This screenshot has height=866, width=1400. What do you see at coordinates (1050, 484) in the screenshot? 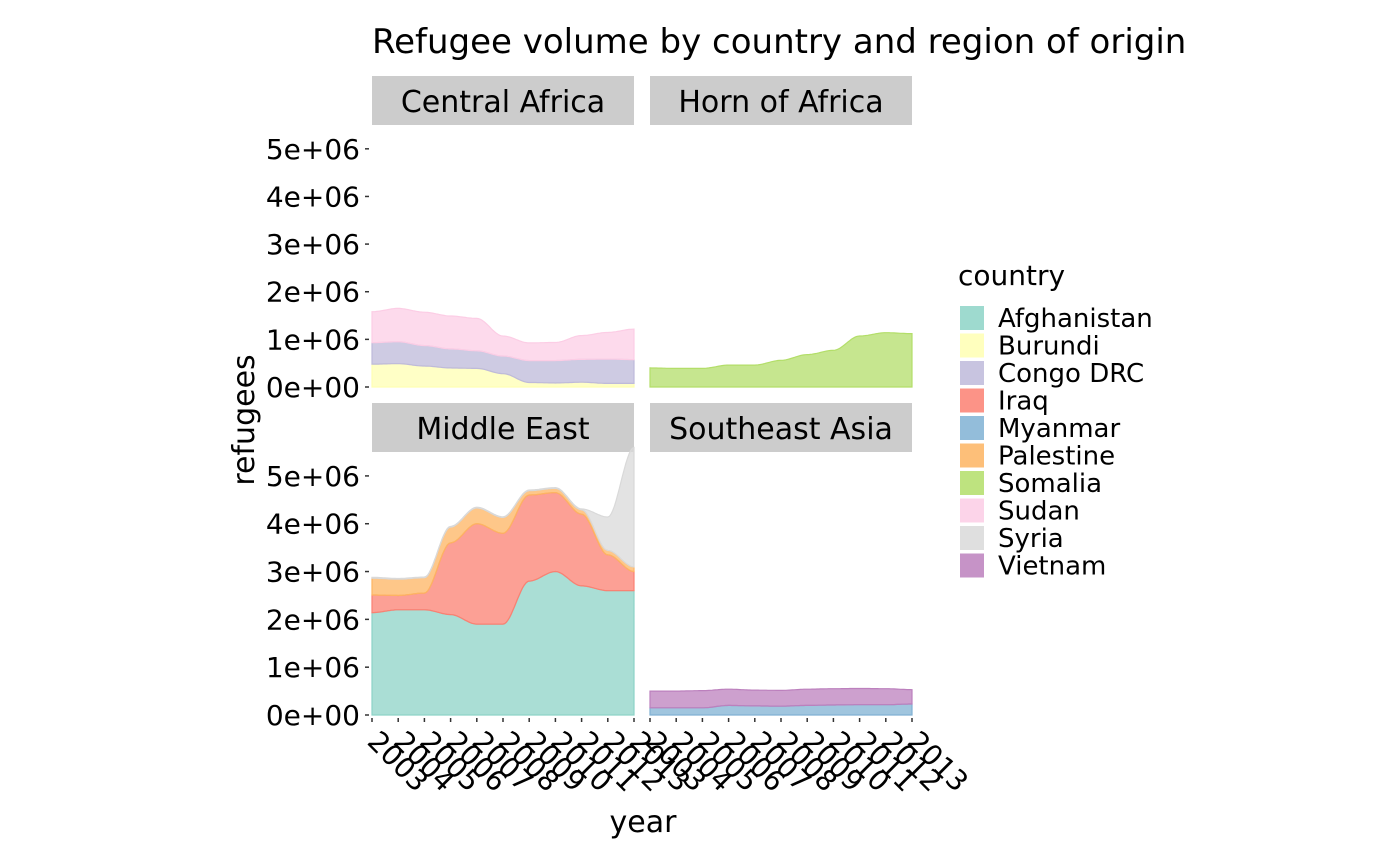
I see `legend-label: Somalia` at bounding box center [1050, 484].